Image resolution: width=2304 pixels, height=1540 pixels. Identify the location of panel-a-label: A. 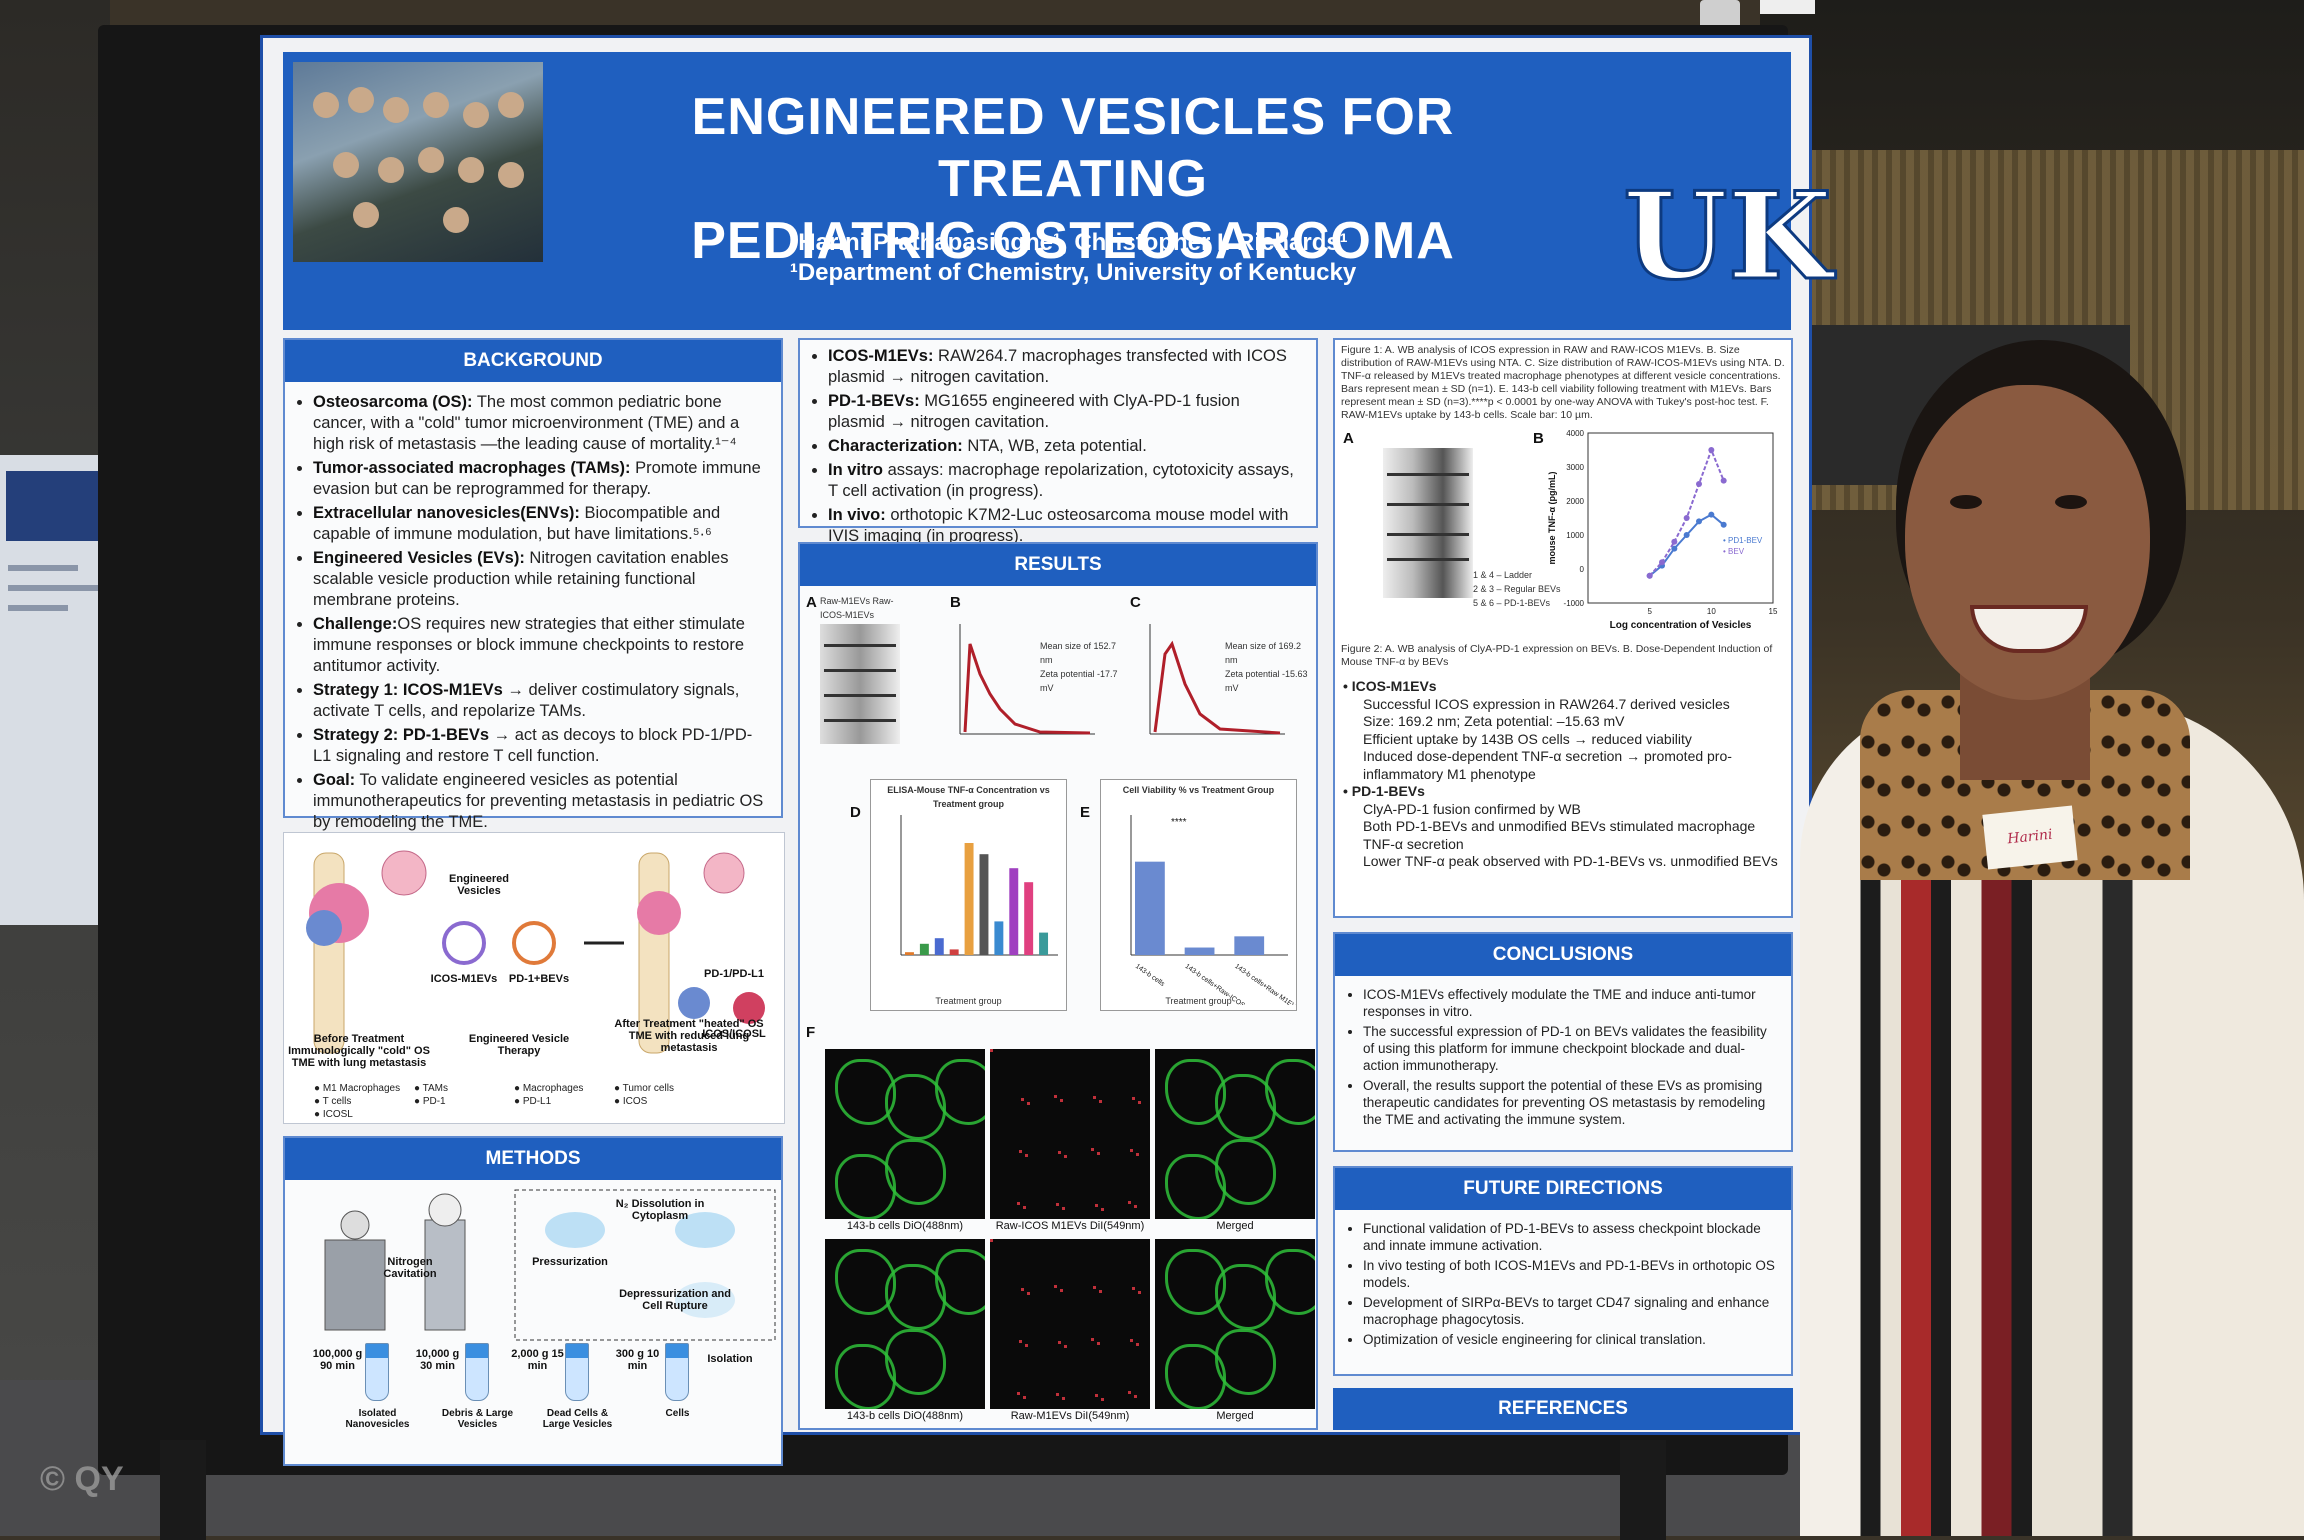
(811, 602).